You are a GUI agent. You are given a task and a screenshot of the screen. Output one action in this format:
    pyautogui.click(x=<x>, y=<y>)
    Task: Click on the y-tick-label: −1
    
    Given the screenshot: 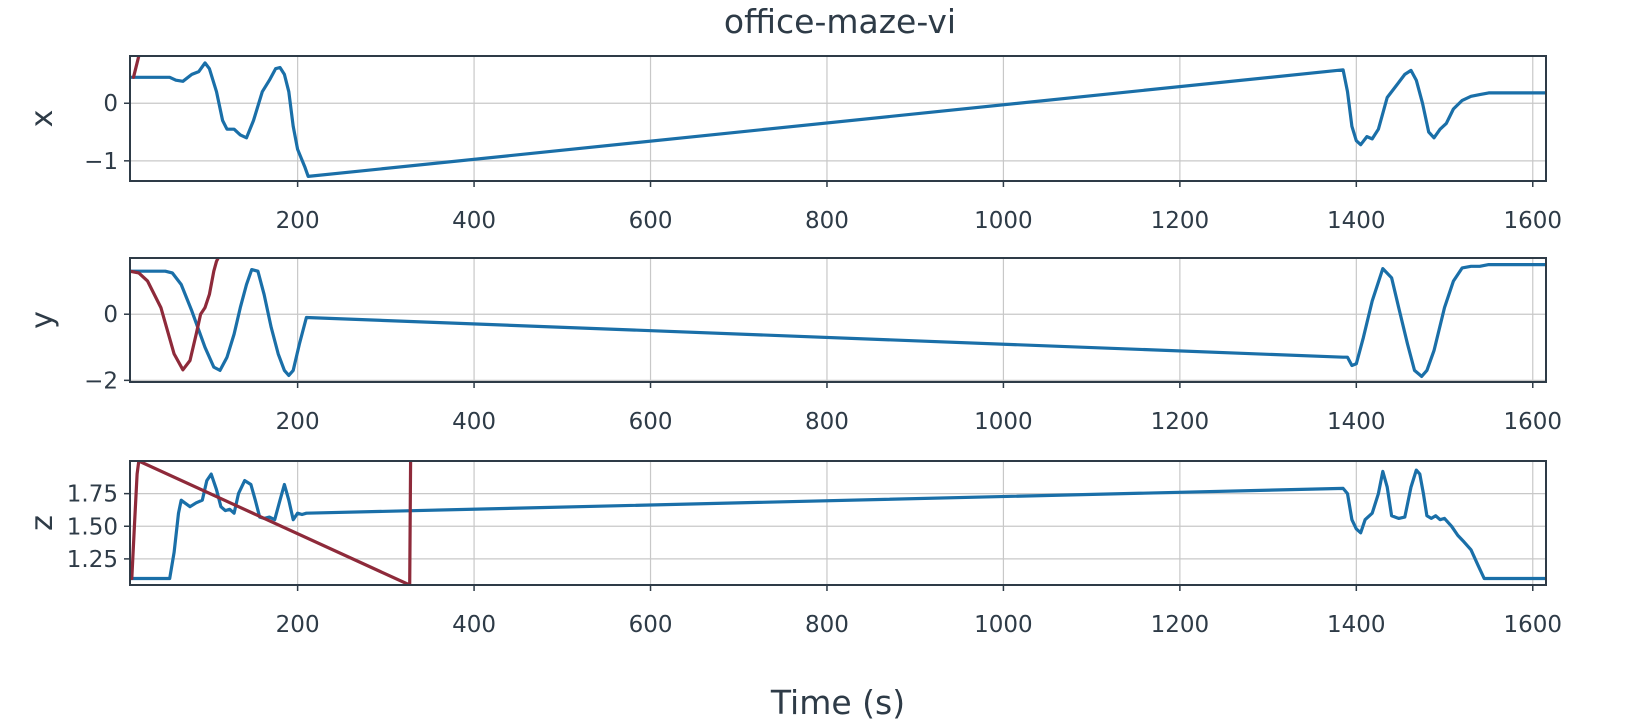 What is the action you would take?
    pyautogui.click(x=101, y=162)
    